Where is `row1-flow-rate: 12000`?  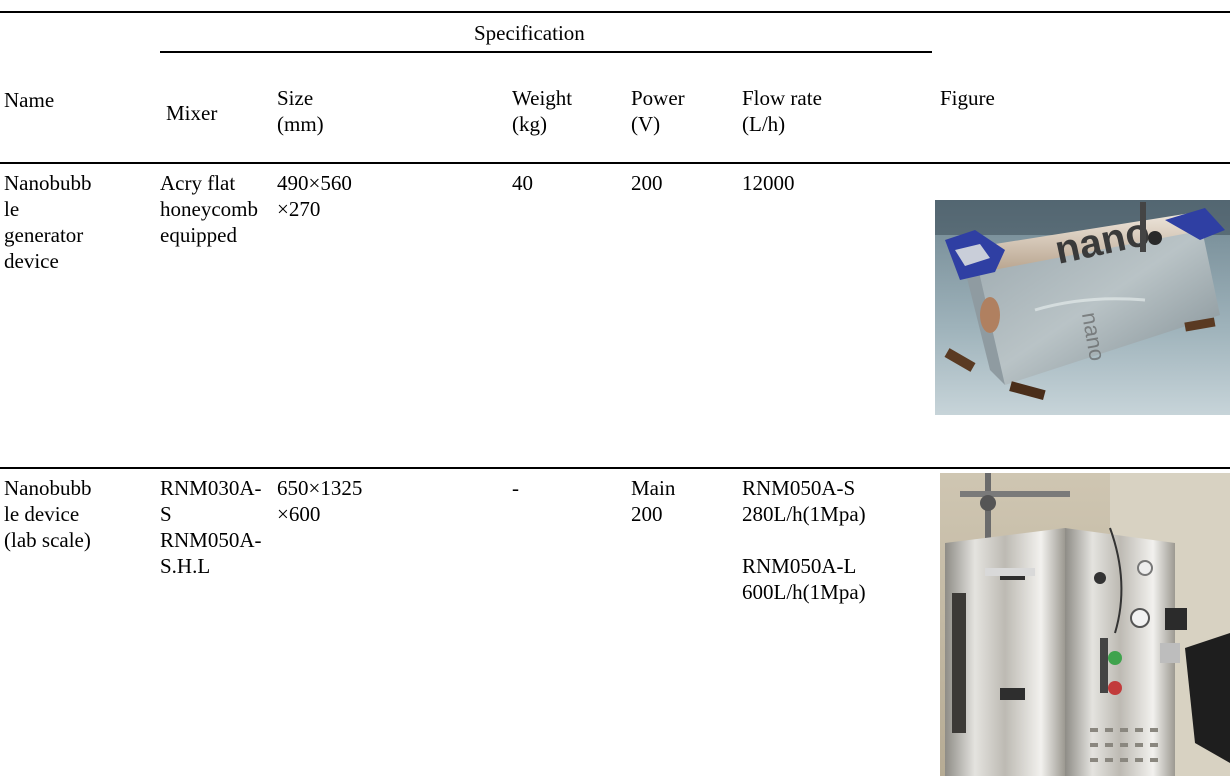
row1-flow-rate: 12000 is located at coordinates (768, 183).